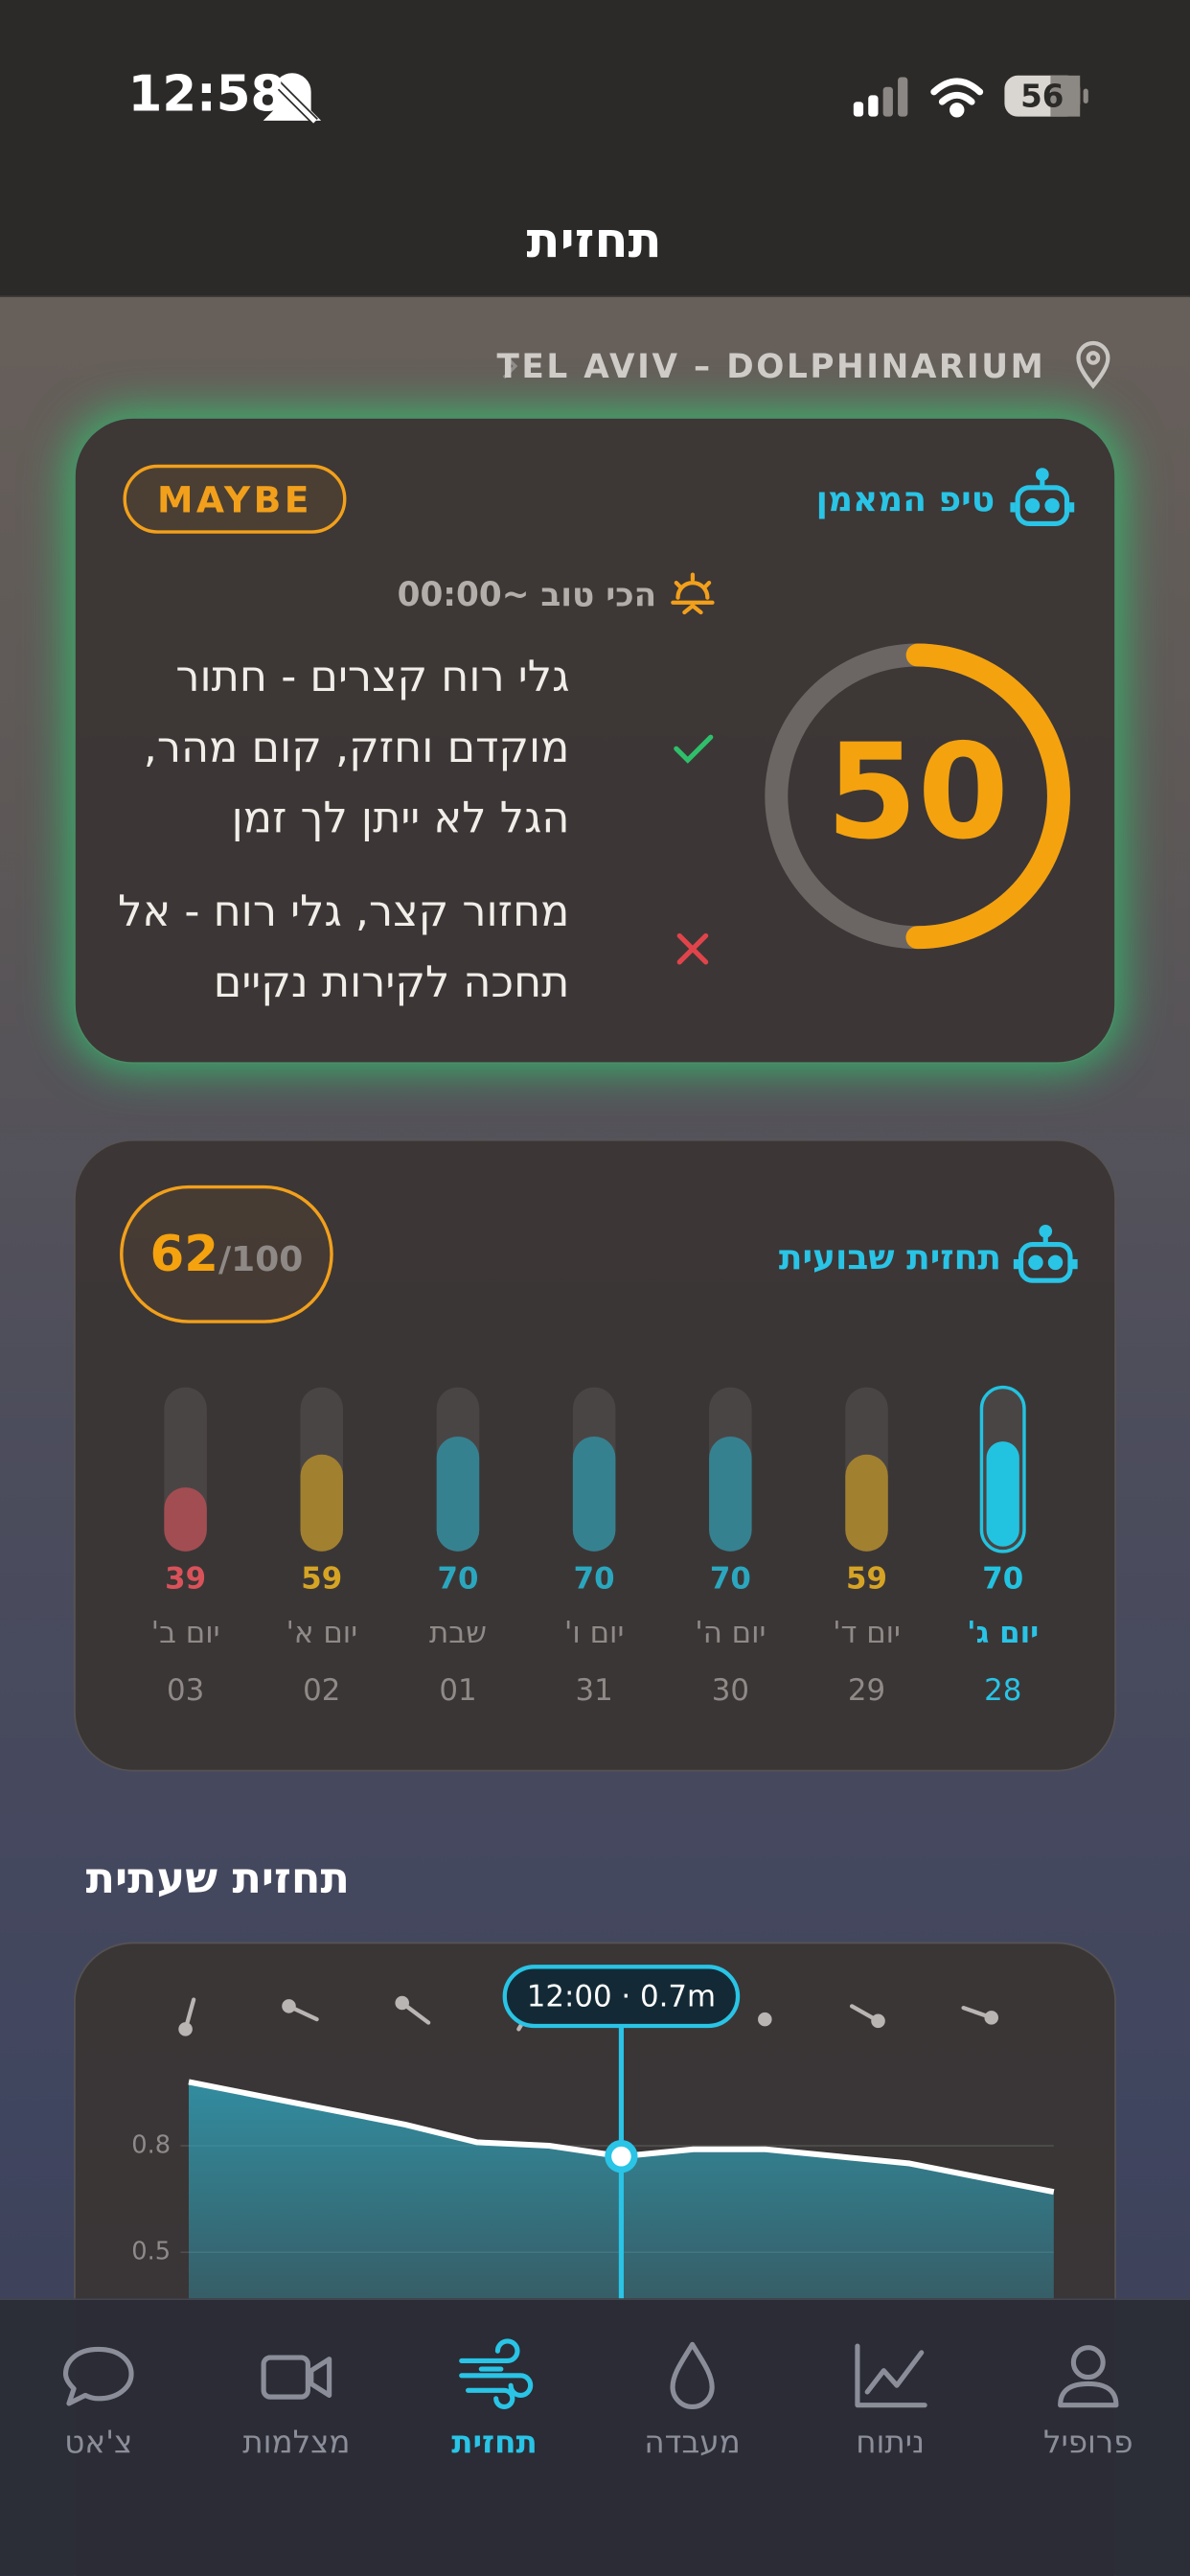 The image size is (1190, 2576). What do you see at coordinates (293, 98) in the screenshot?
I see `mute-icon` at bounding box center [293, 98].